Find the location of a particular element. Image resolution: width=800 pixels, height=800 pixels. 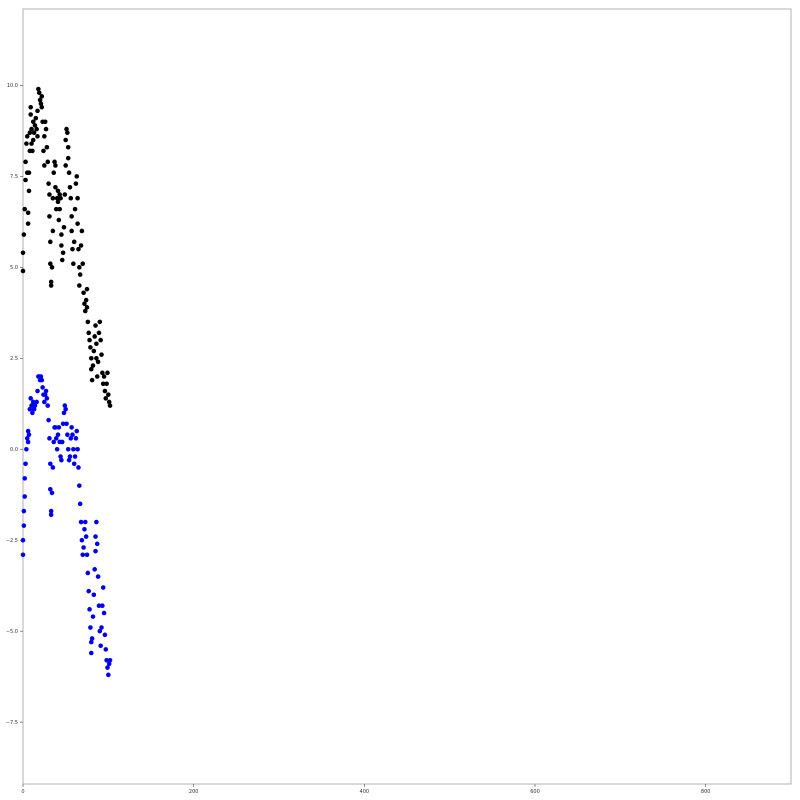

x-tick-label: 400 is located at coordinates (365, 792).